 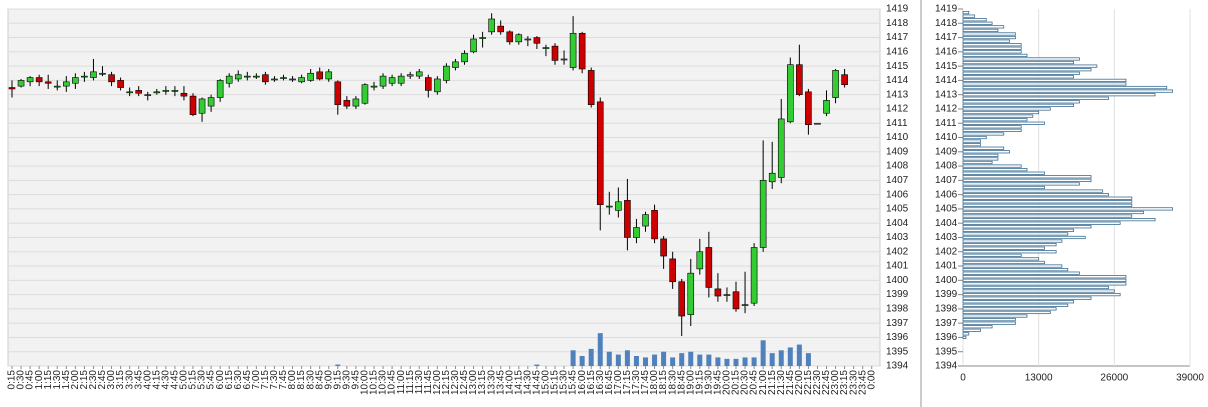 I want to click on x-tick-label: 19:00, so click(x=690, y=382).